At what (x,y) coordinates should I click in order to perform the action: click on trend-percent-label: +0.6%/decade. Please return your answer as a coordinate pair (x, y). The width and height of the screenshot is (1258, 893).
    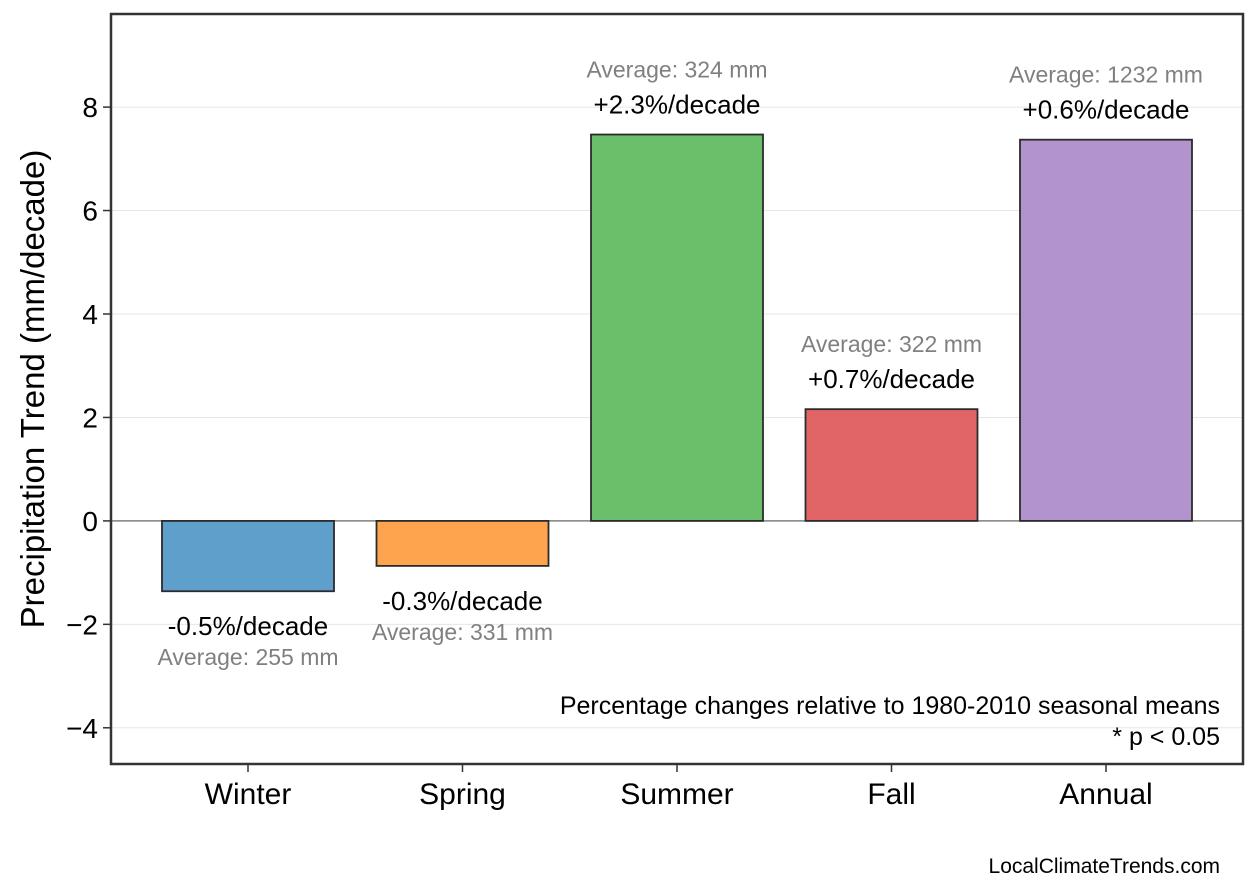
    Looking at the image, I should click on (1106, 110).